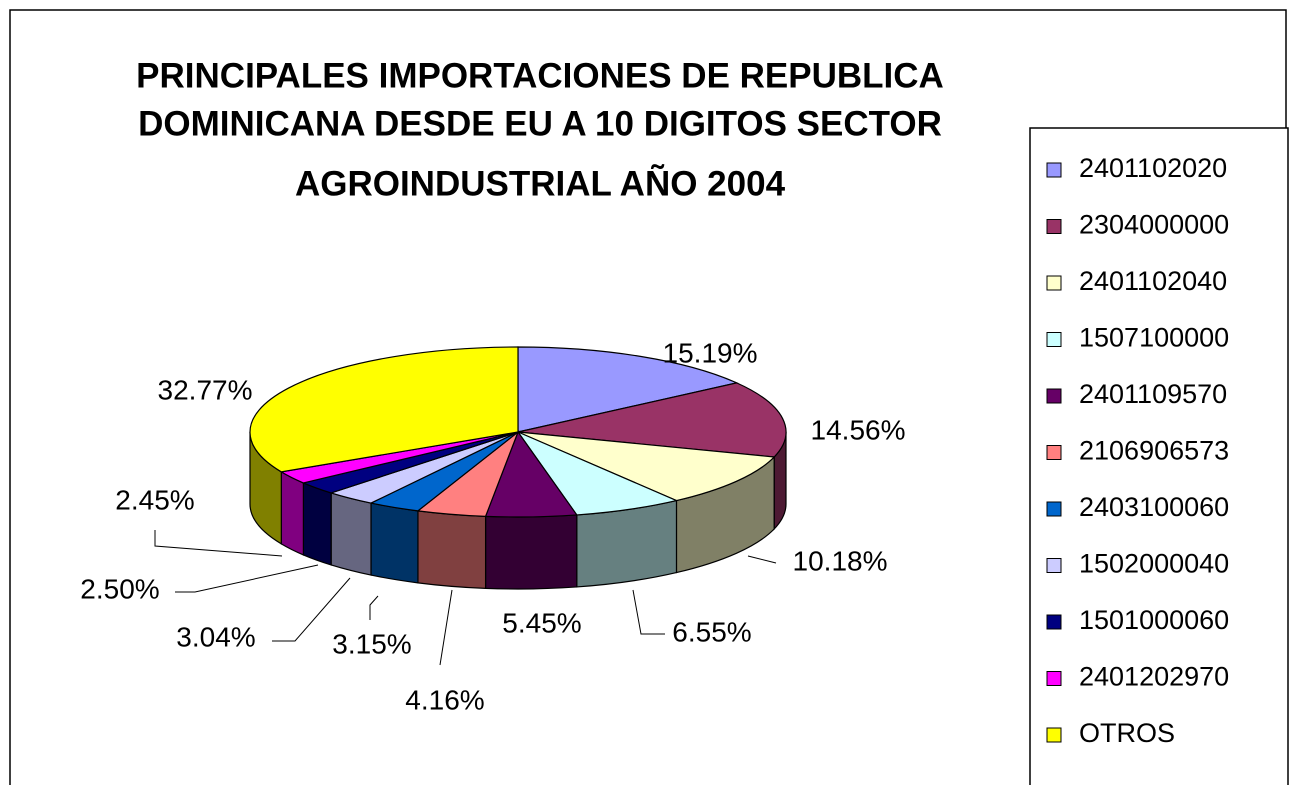  What do you see at coordinates (1153, 168) in the screenshot?
I see `legend-label: 2401102020` at bounding box center [1153, 168].